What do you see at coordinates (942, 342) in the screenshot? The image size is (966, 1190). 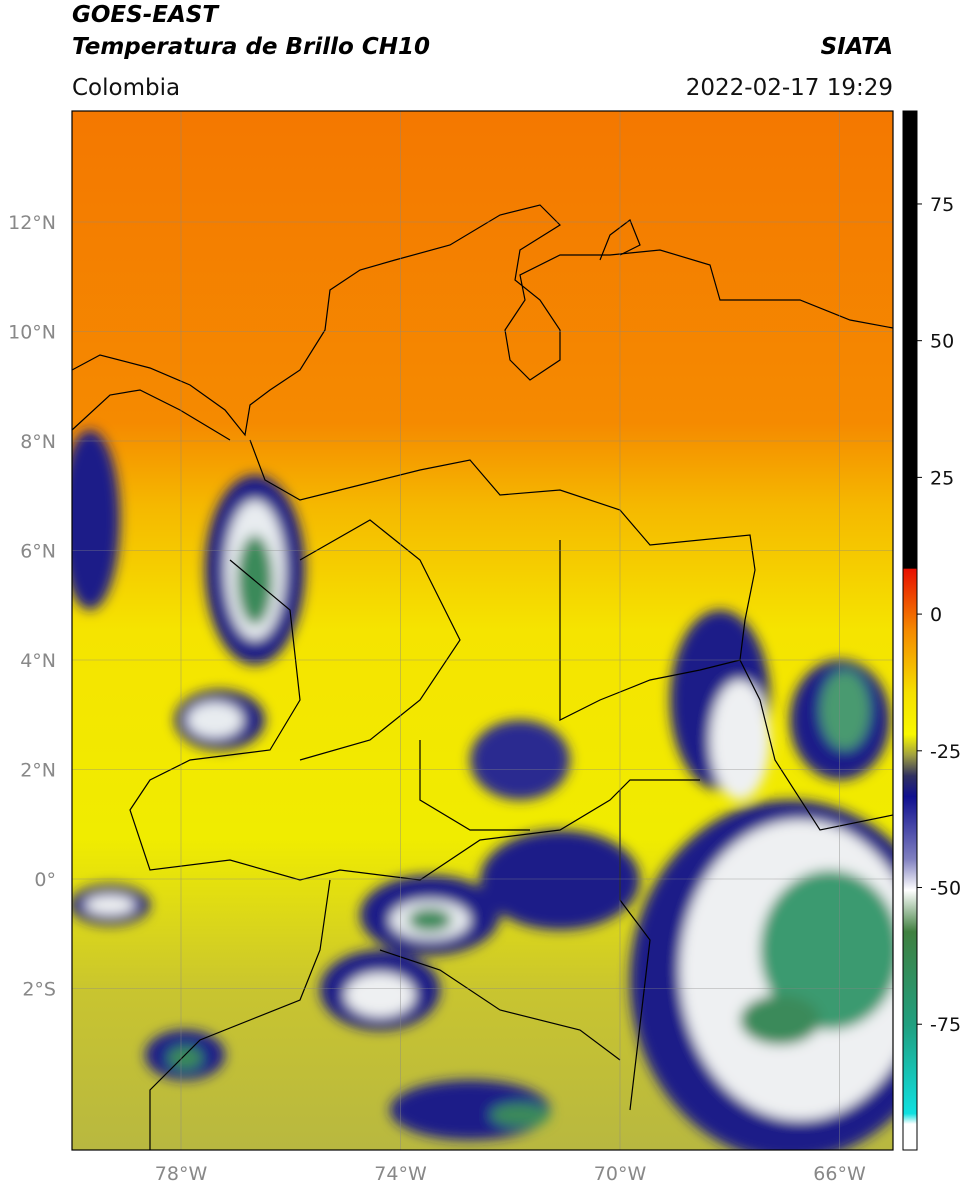 I see `colorbar-tick-label: 50` at bounding box center [942, 342].